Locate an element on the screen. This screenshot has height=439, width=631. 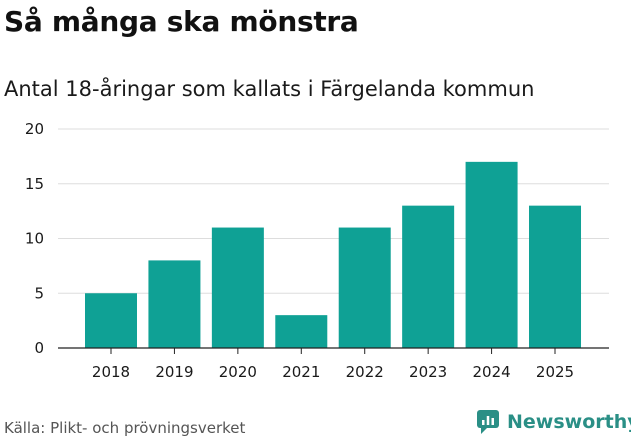
y-axis-ticks: 0 5 10 15 20 is located at coordinates (34, 238).